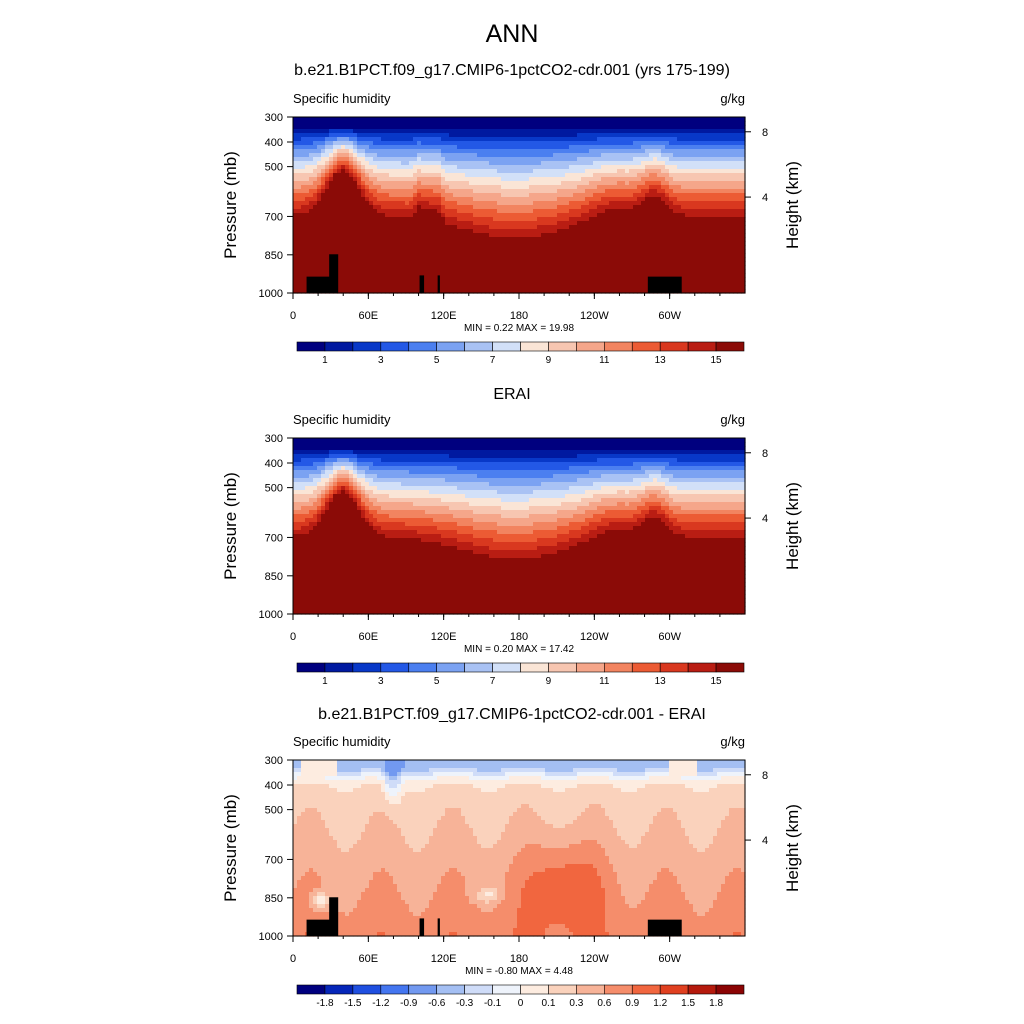  What do you see at coordinates (519, 971) in the screenshot?
I see `min-max-stats: MIN = -0.80 MAX = 4.48` at bounding box center [519, 971].